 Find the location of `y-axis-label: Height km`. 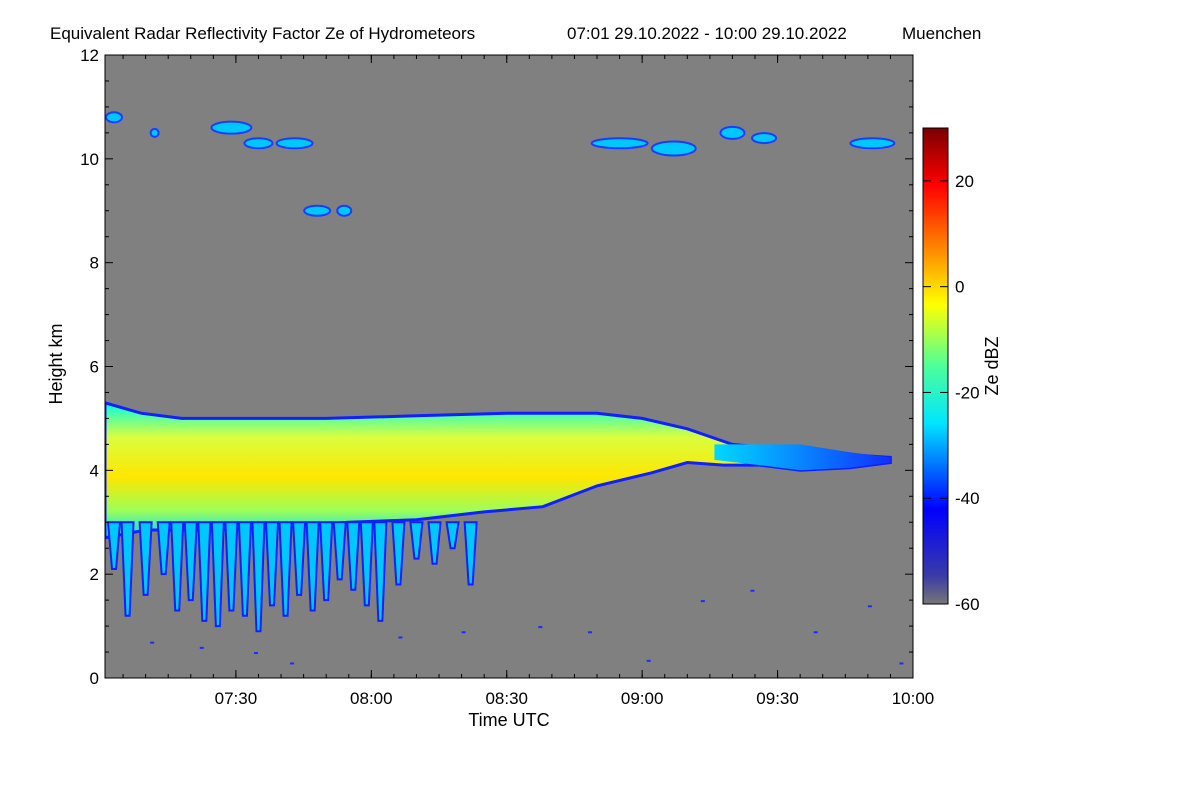

y-axis-label: Height km is located at coordinates (56, 363).